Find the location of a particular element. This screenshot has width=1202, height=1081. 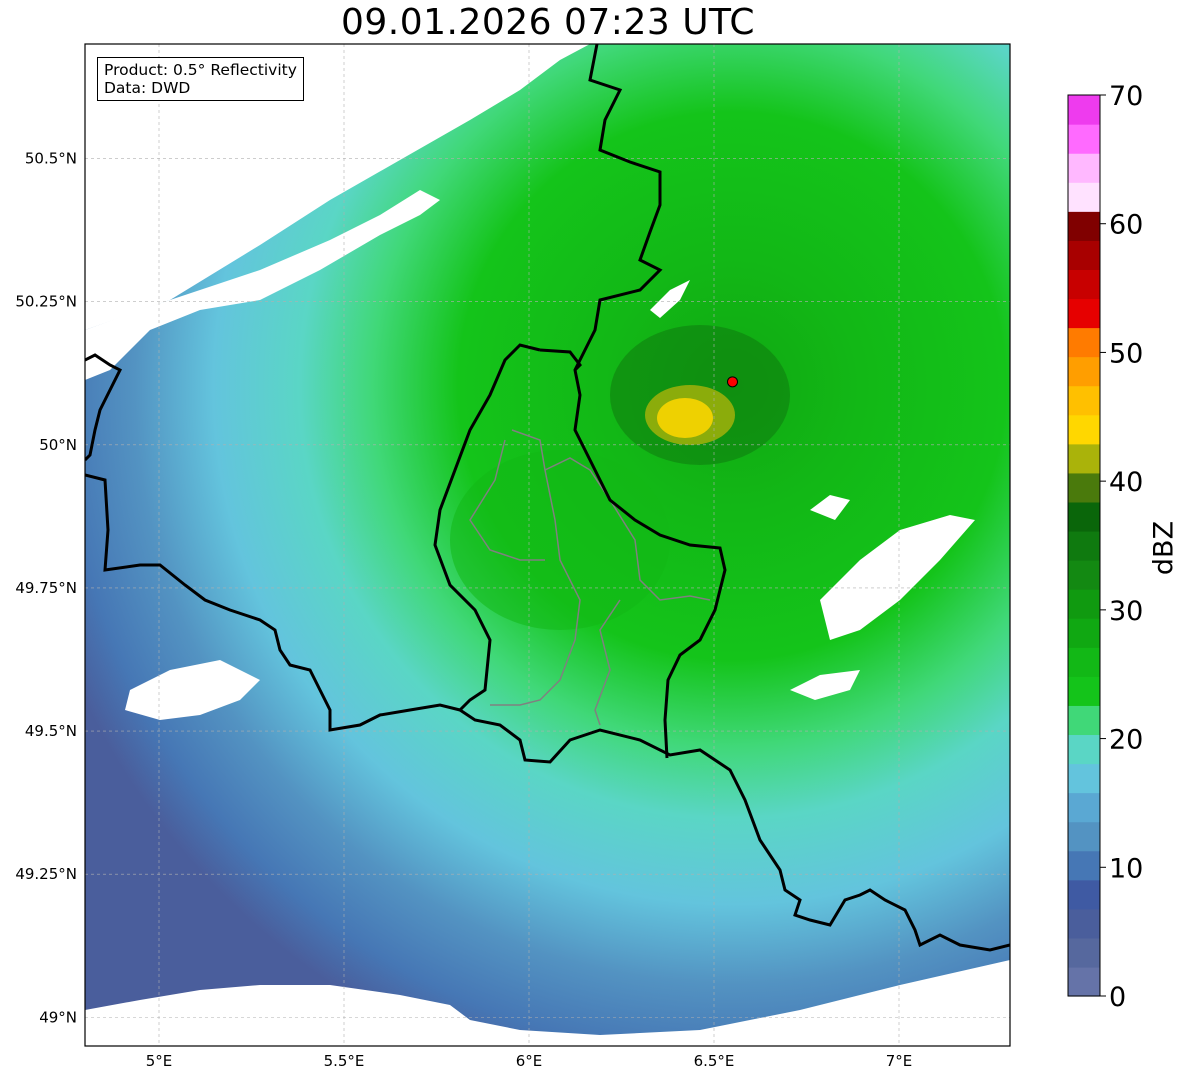

data-source-label: Data: DWD is located at coordinates (147, 88).